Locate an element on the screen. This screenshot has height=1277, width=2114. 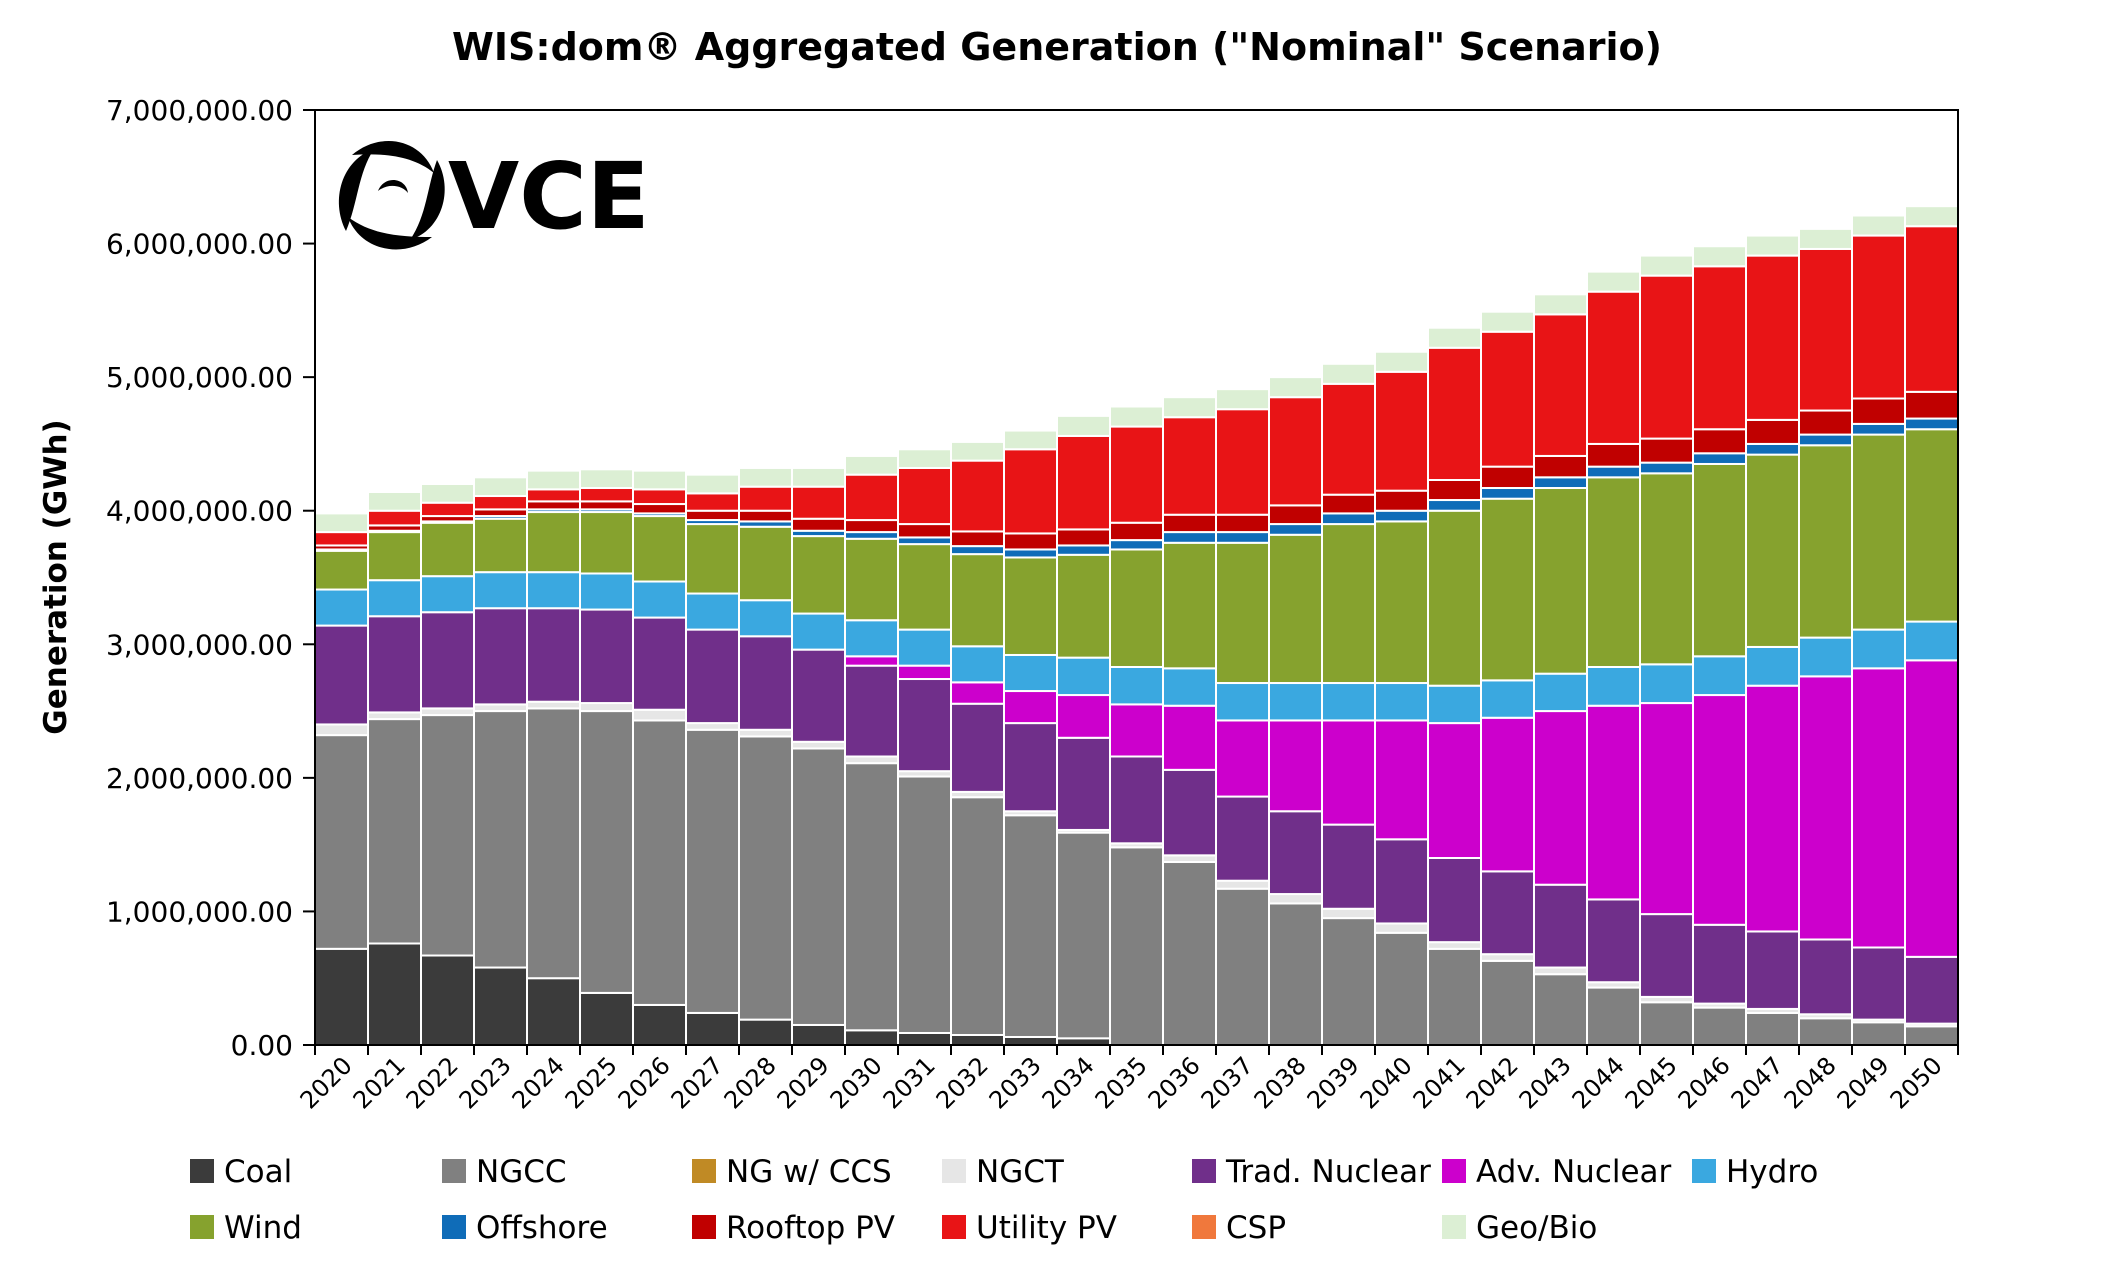
bar-segment-geo-bio-2048 is located at coordinates (1825, 238).